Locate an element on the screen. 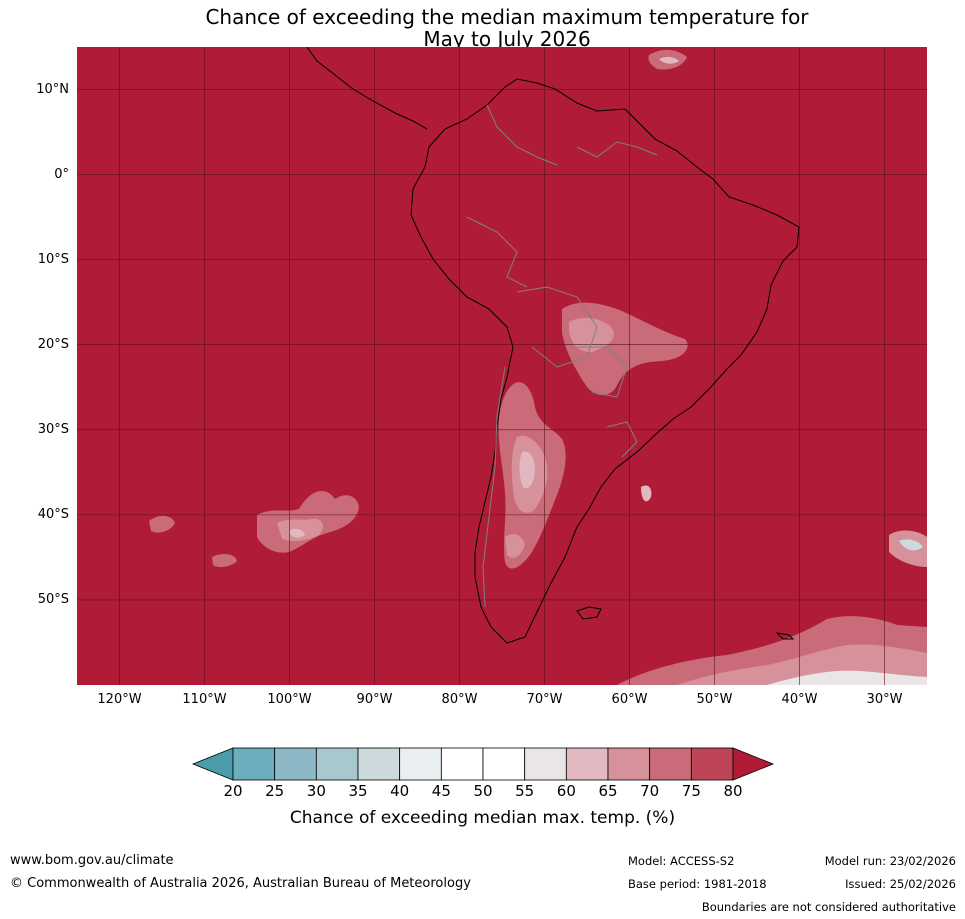 The width and height of the screenshot is (965, 919). latitude-label: 10°S is located at coordinates (53, 259).